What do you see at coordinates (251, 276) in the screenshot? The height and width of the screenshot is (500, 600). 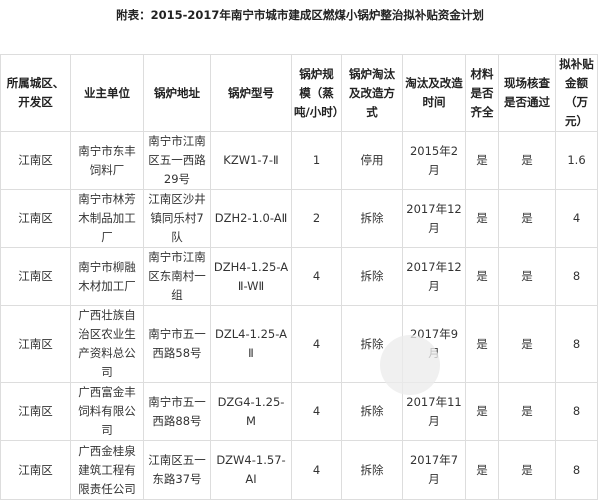 I see `cell-model: DZH4-1.25-AⅡ-WⅡ` at bounding box center [251, 276].